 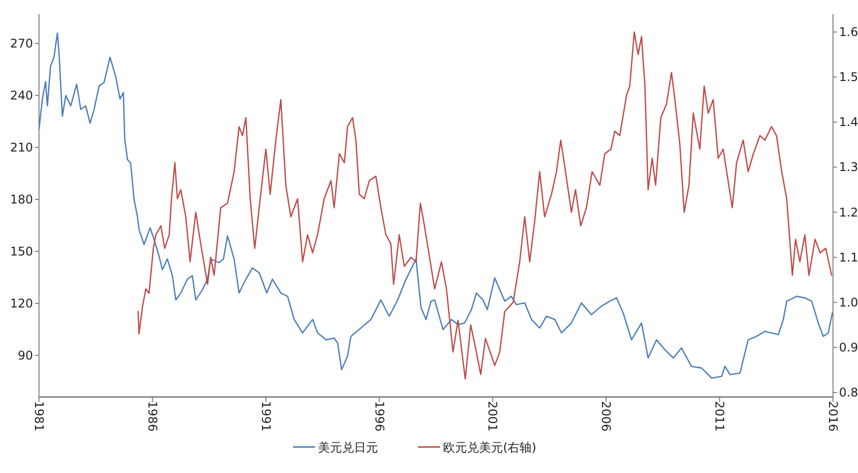 I want to click on x-tick-label: 1996, so click(x=379, y=416).